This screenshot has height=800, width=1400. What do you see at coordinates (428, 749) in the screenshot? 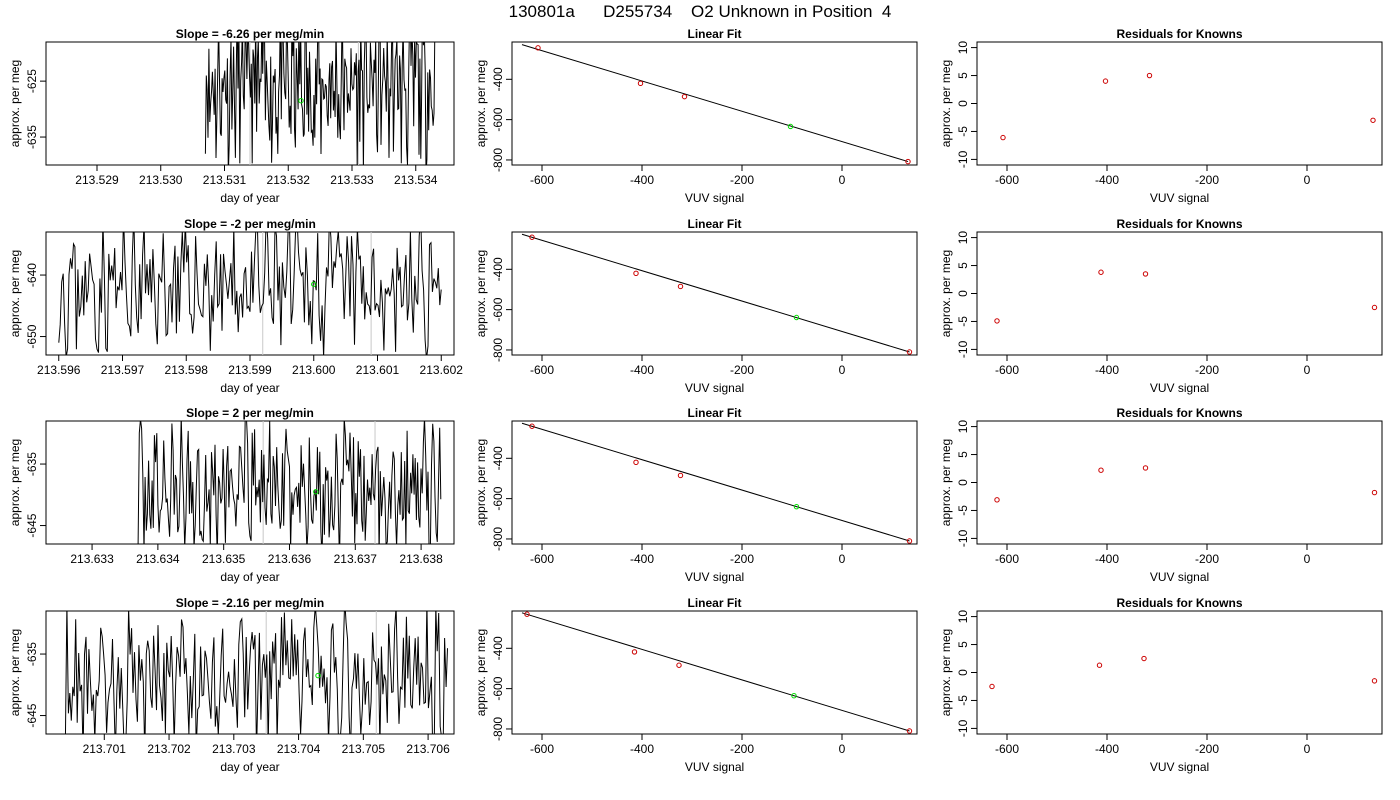
I see `x-tick-label: 213.706` at bounding box center [428, 749].